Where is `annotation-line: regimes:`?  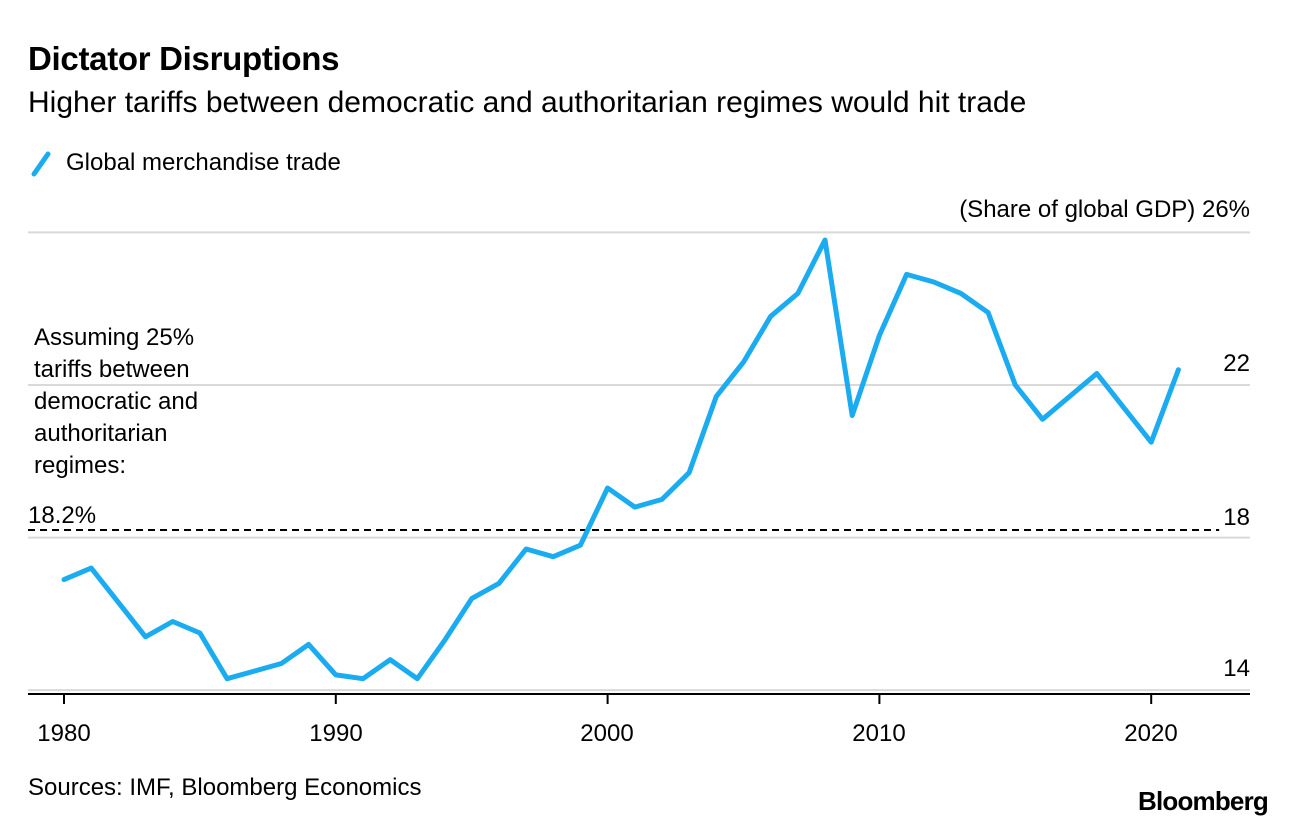 annotation-line: regimes: is located at coordinates (80, 465).